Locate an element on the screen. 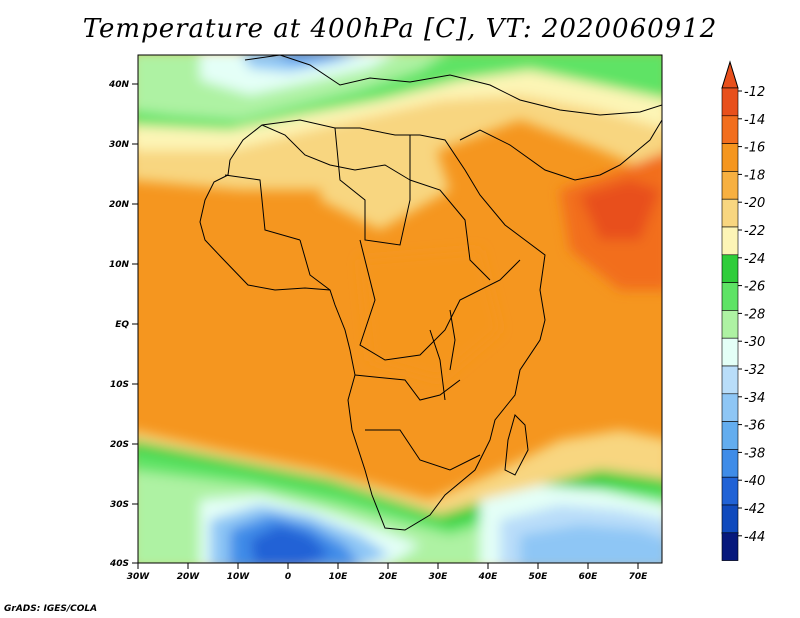 The image size is (800, 618). lon-label: 60E is located at coordinates (589, 577).